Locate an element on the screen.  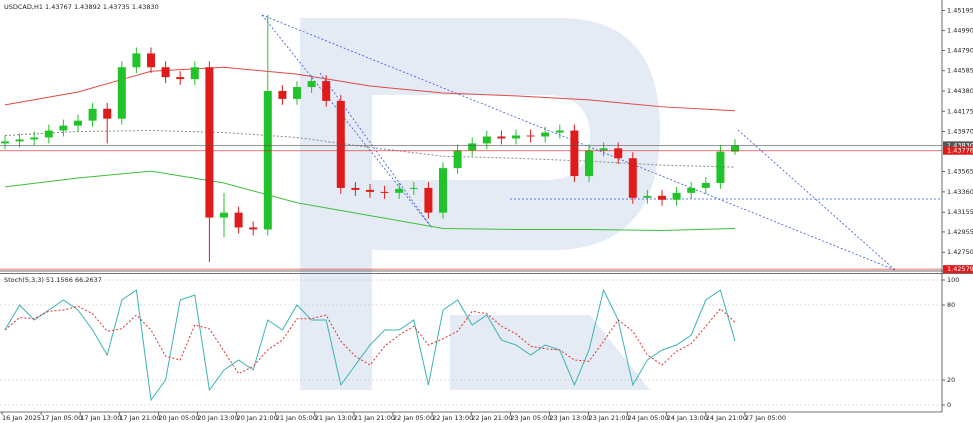
x-tick-label: 20 Jan 13:00 is located at coordinates (218, 418).